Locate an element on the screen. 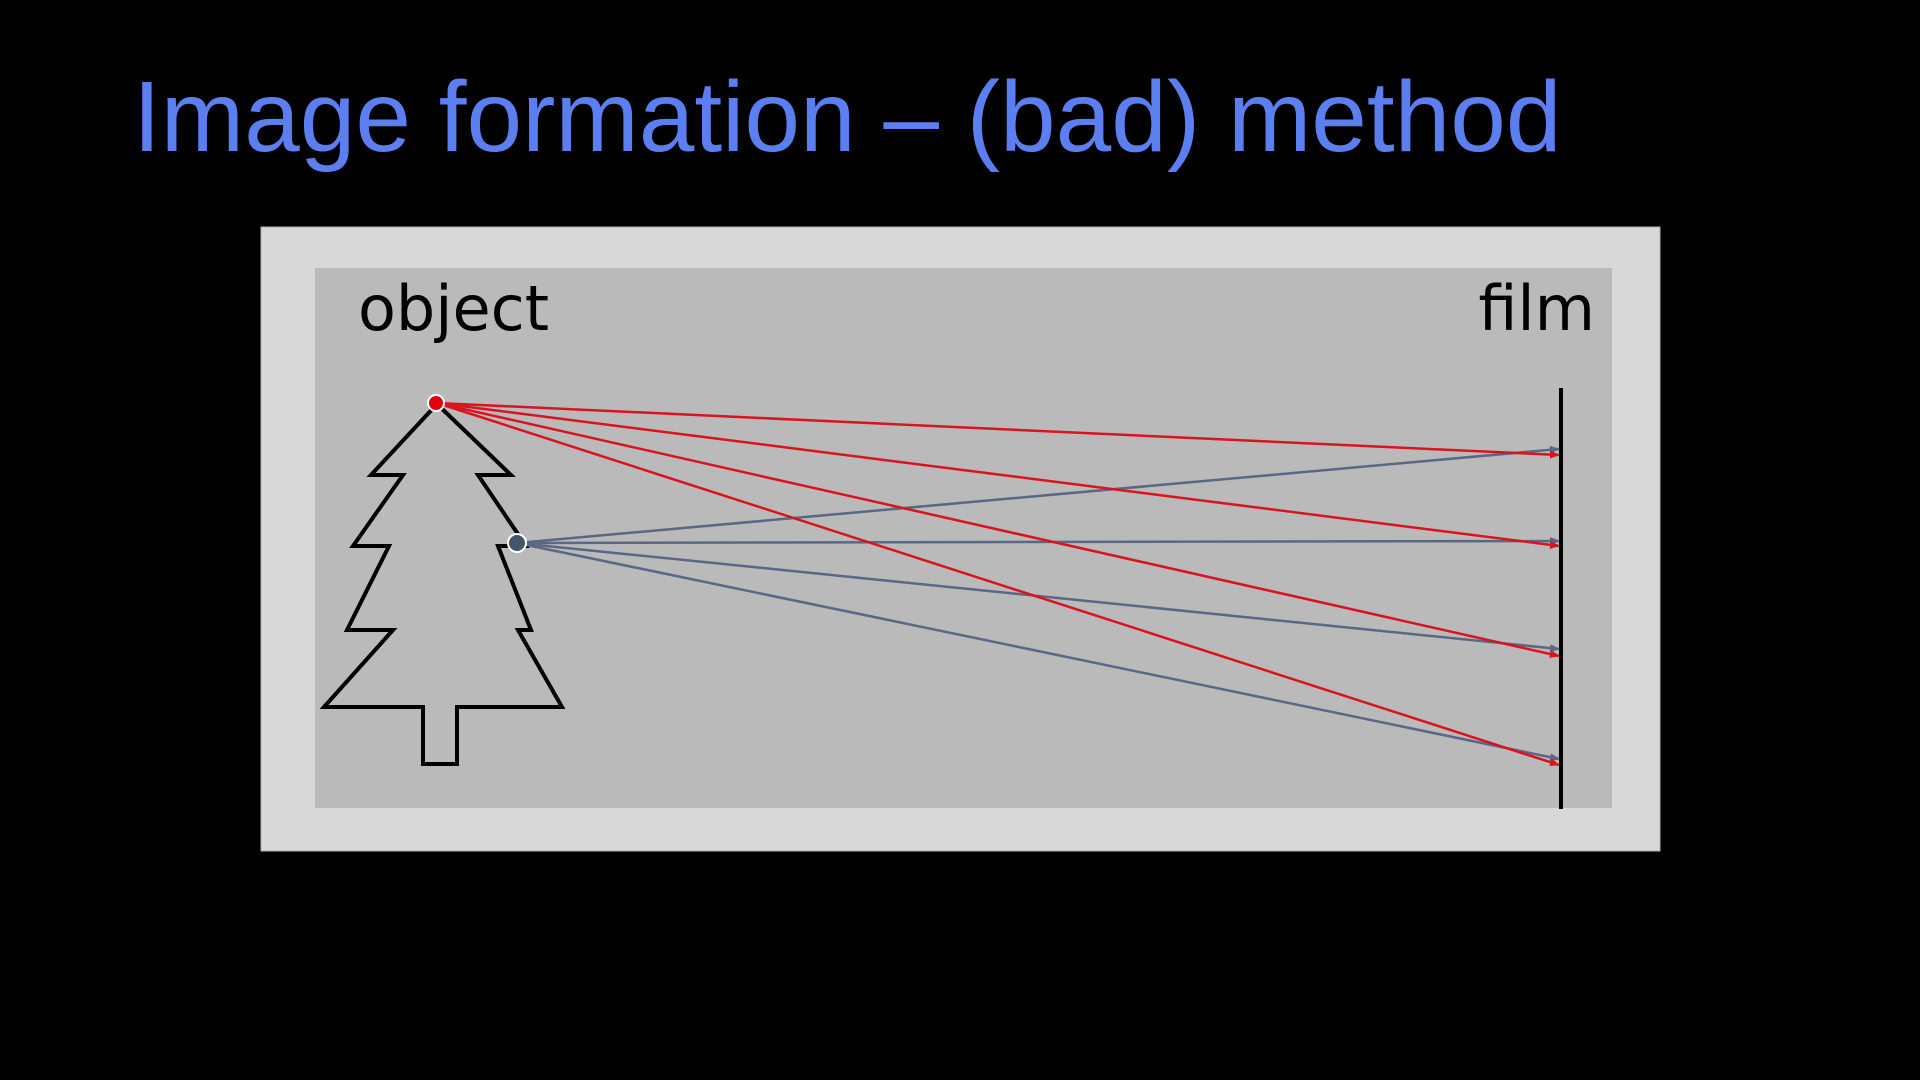  slide-title: Image formation – (bad) method is located at coordinates (847, 117).